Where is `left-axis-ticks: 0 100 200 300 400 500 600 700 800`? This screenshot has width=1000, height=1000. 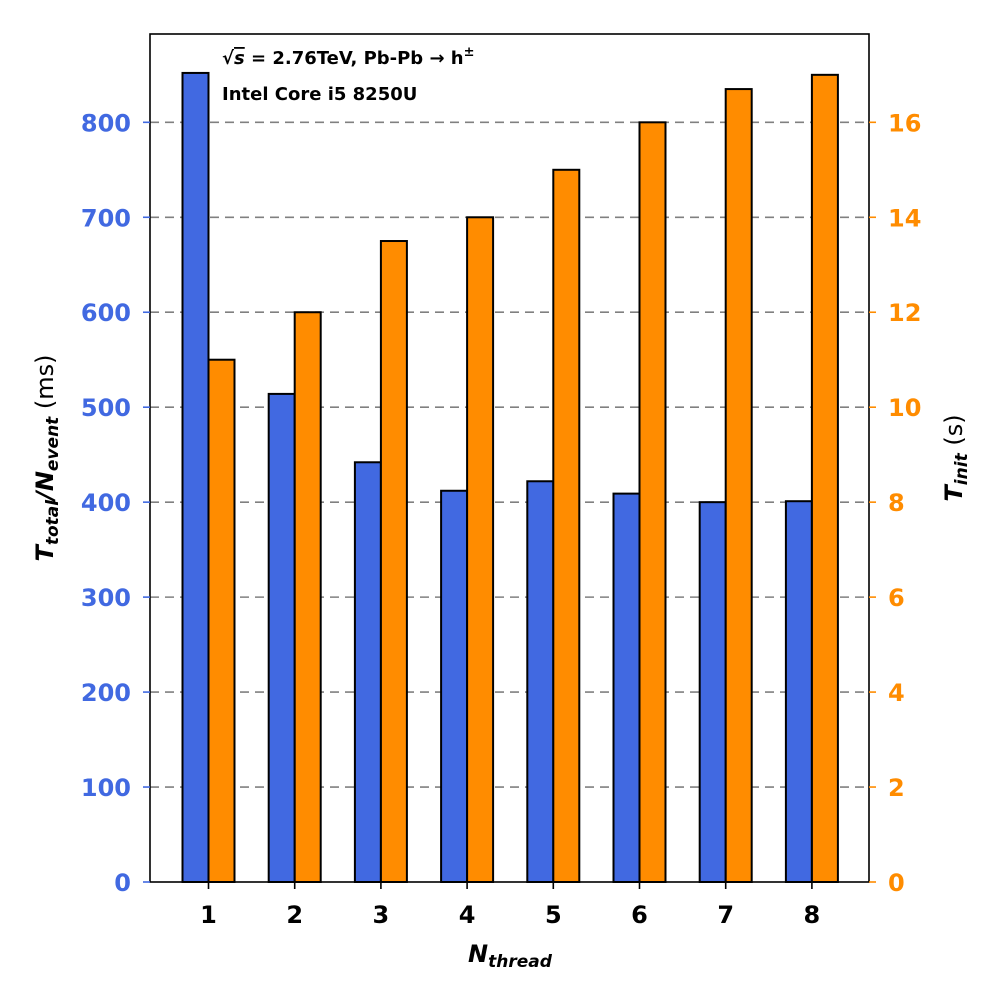 left-axis-ticks: 0 100 200 300 400 500 600 700 800 is located at coordinates (115, 503).